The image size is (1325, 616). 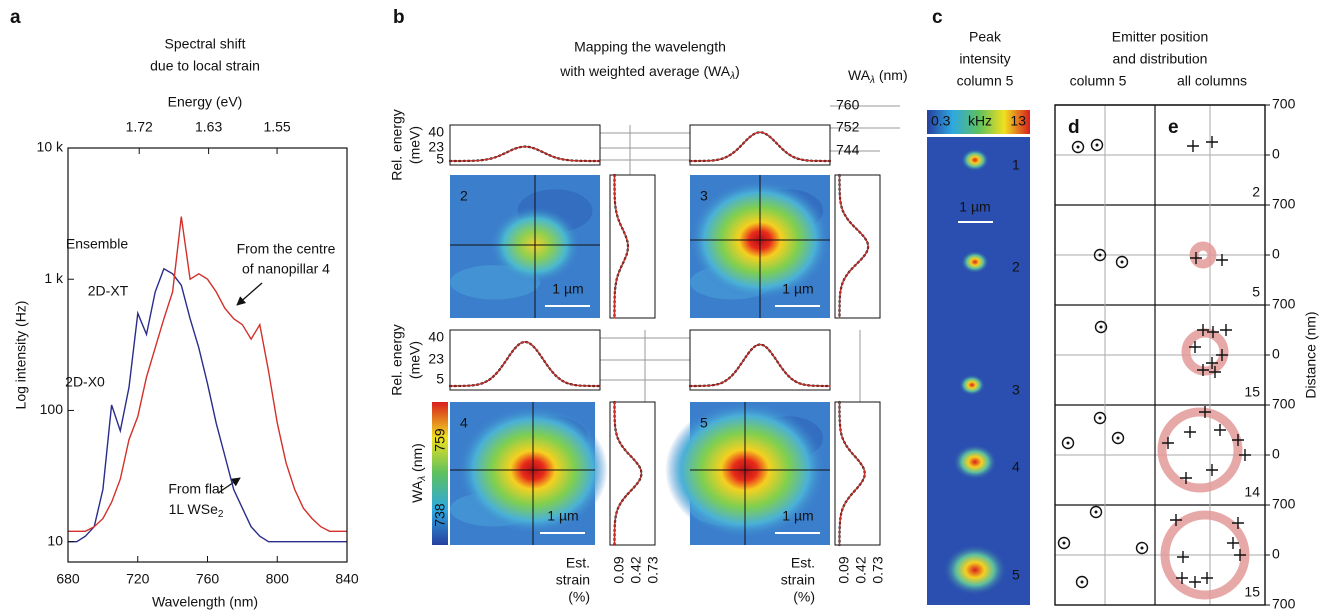 I want to click on colorbar-tick-label: 0.3, so click(x=941, y=121).